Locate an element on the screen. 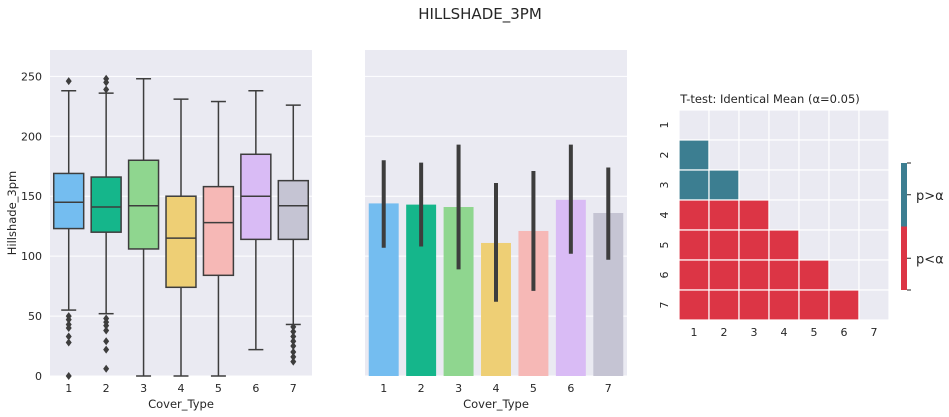 Image resolution: width=949 pixels, height=417 pixels. heatmap-col-label: 4 is located at coordinates (784, 332).